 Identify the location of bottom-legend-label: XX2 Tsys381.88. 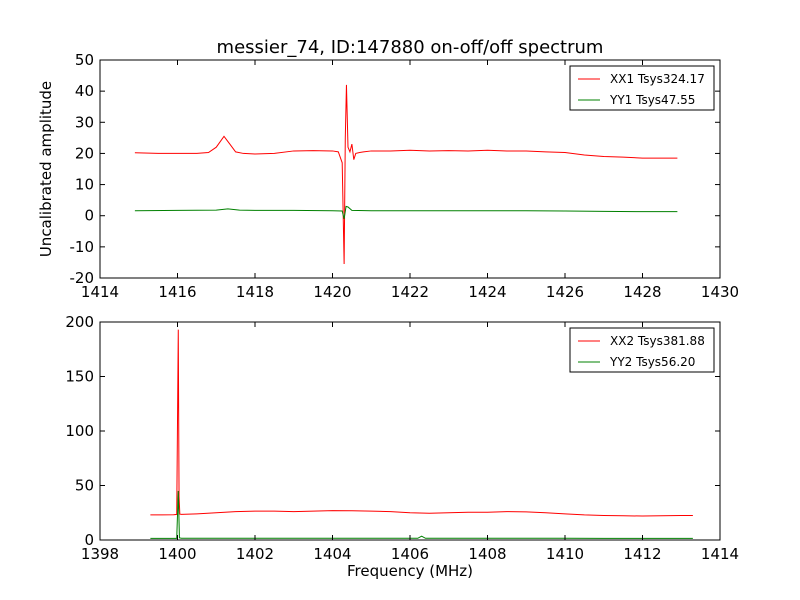
(657, 341).